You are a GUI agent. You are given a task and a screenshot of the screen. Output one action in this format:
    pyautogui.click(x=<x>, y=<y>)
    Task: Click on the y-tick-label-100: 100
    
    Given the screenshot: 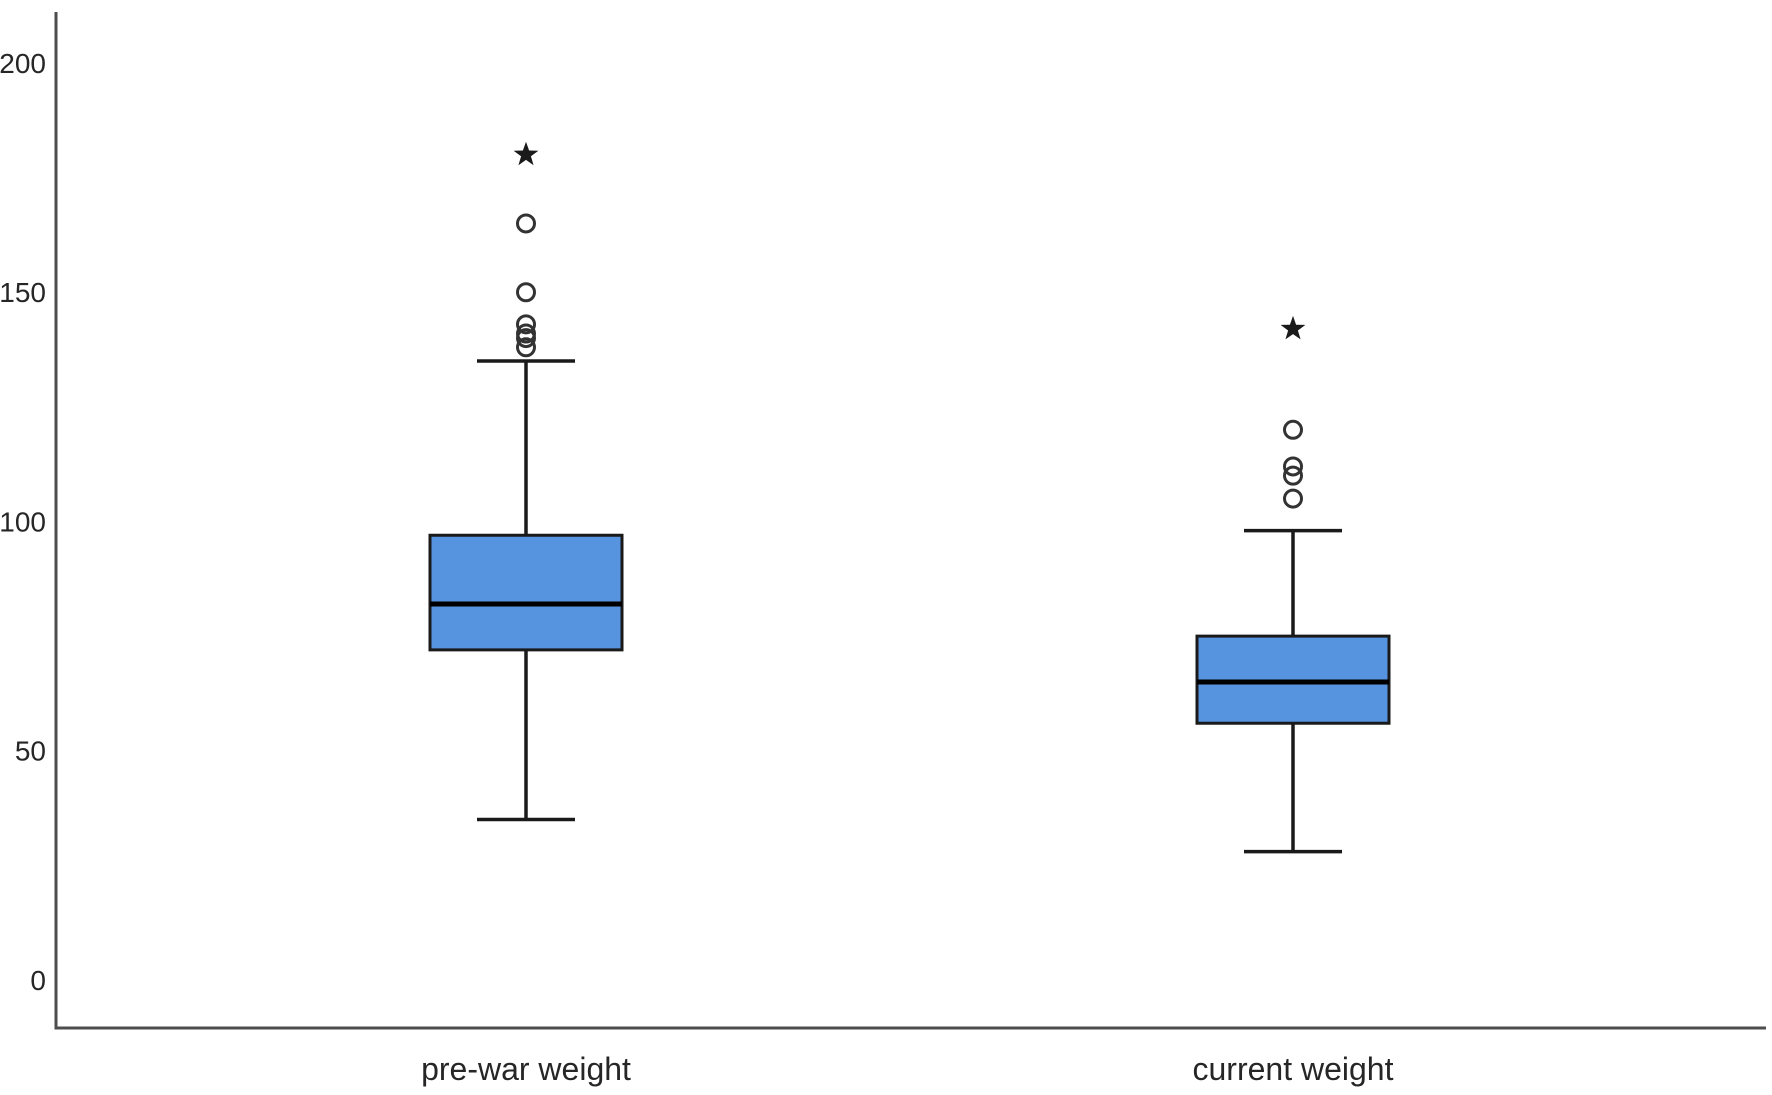 What is the action you would take?
    pyautogui.click(x=23, y=521)
    